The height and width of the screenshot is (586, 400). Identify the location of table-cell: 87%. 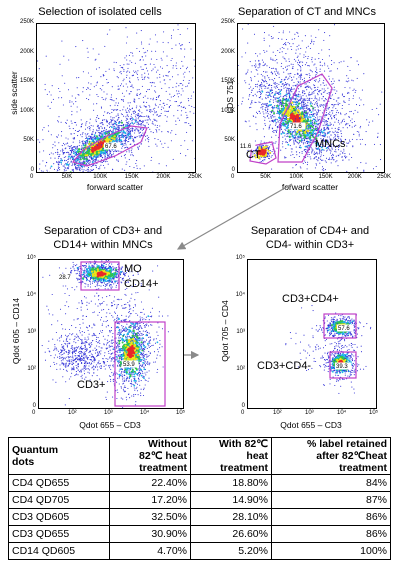
(331, 500).